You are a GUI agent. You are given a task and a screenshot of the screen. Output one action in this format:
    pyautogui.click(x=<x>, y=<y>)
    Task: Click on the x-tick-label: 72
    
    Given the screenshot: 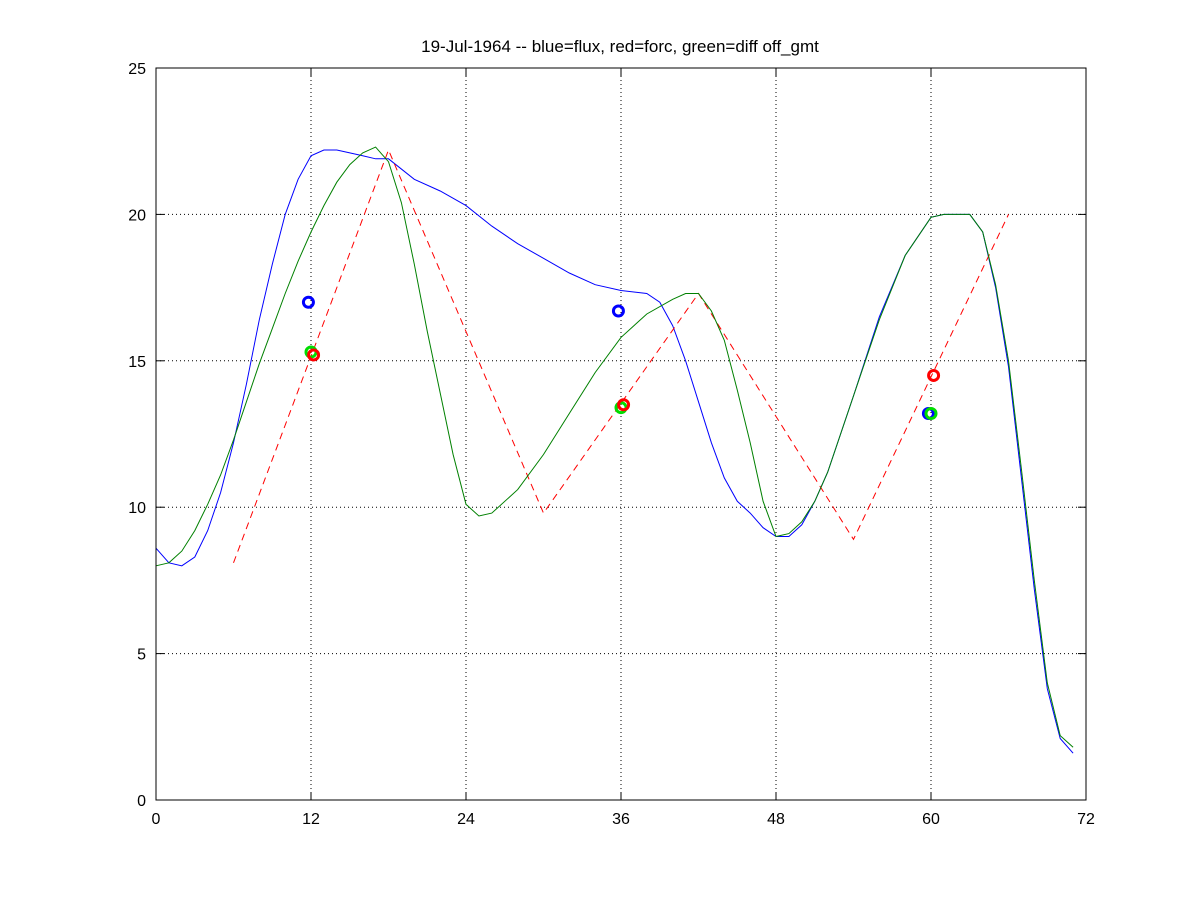 What is the action you would take?
    pyautogui.click(x=1086, y=819)
    